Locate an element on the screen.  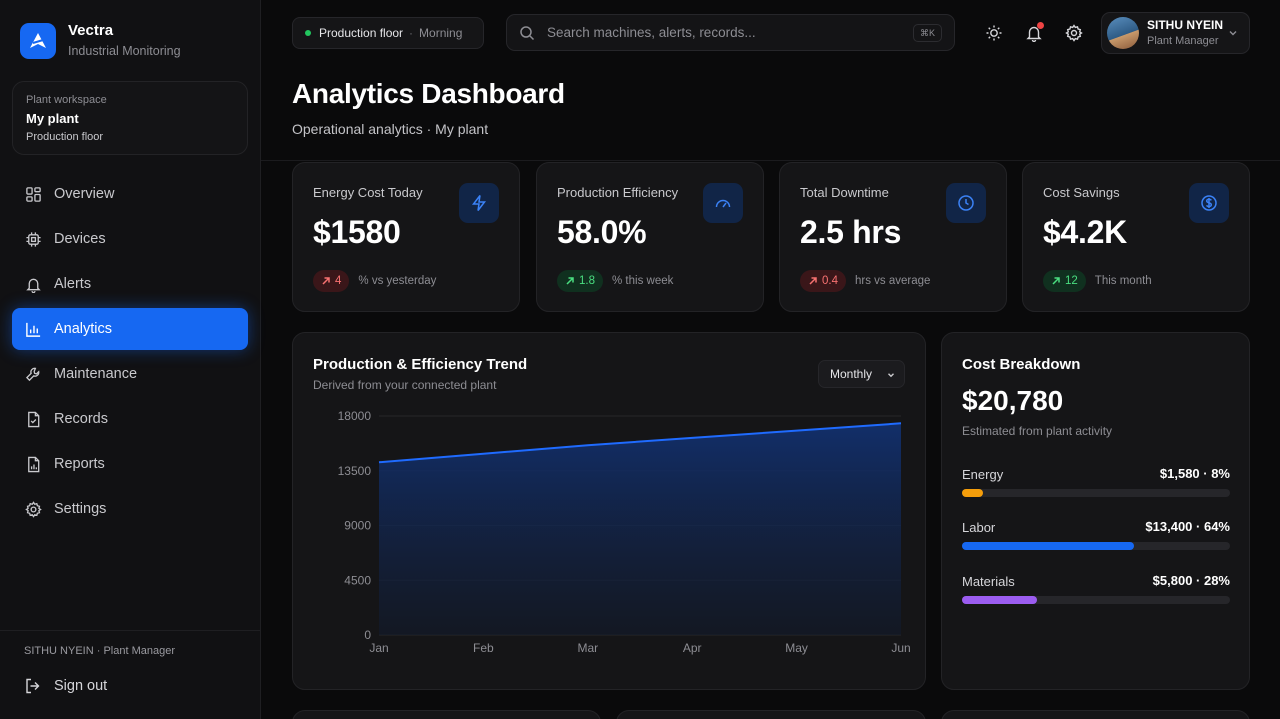
user-name: SITHU NYEIN is located at coordinates (1185, 25).